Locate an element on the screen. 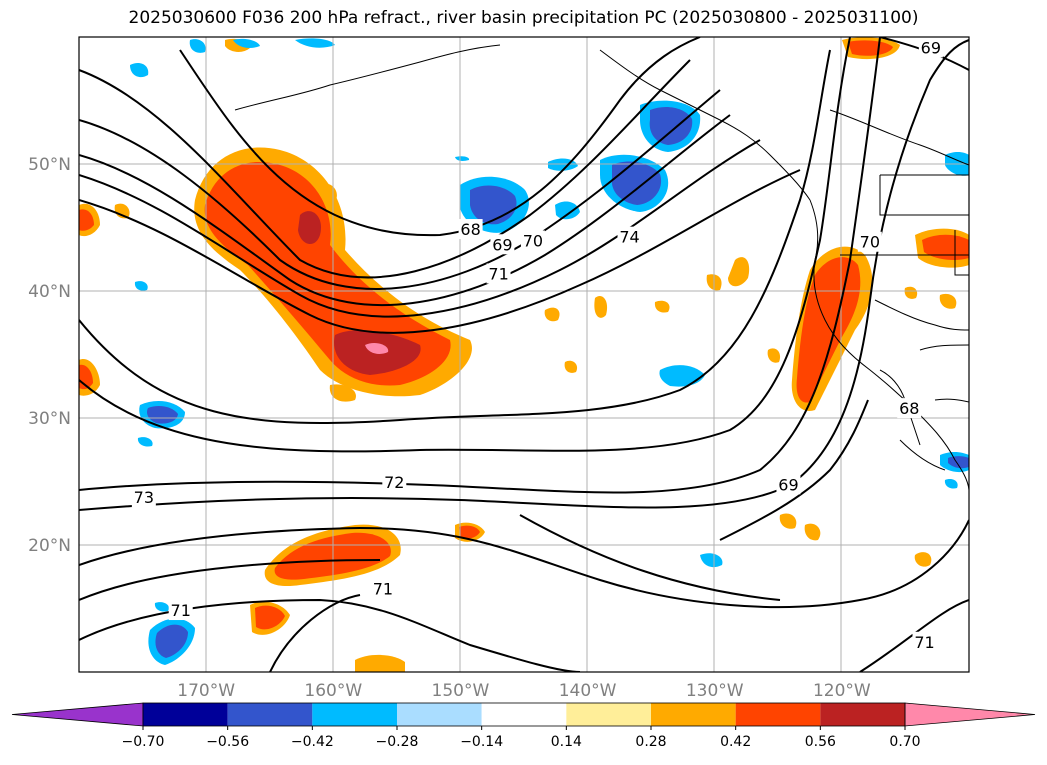 This screenshot has width=1047, height=765. colorbar-extend-max is located at coordinates (970, 714).